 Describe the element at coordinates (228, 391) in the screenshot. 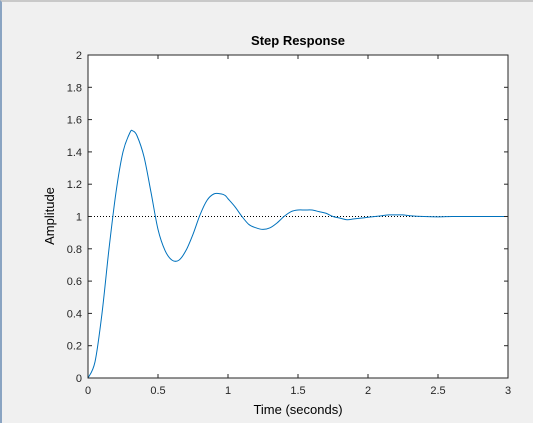

I see `x-tick-label: 1` at that location.